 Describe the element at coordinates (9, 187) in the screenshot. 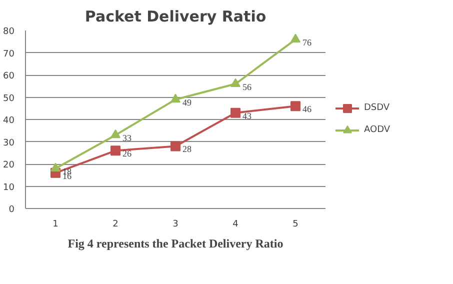

I see `y-tick-label: 10` at that location.